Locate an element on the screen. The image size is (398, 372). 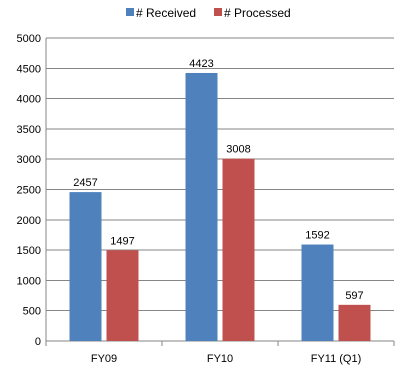
x-tick-label: FY09 is located at coordinates (104, 359).